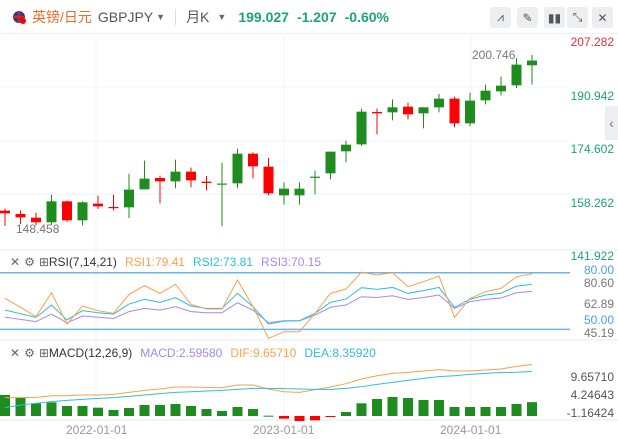 This screenshot has width=618, height=439. Describe the element at coordinates (62, 16) in the screenshot. I see `symbol-name: 英镑/日元` at that location.